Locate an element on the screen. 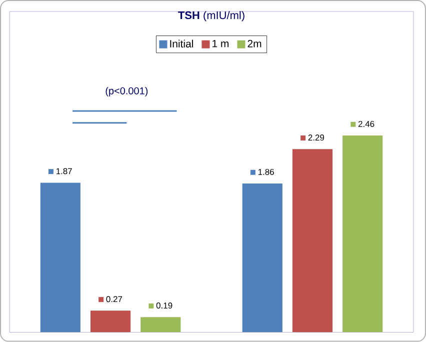 The width and height of the screenshot is (426, 342). data-label: 2.29 is located at coordinates (316, 137).